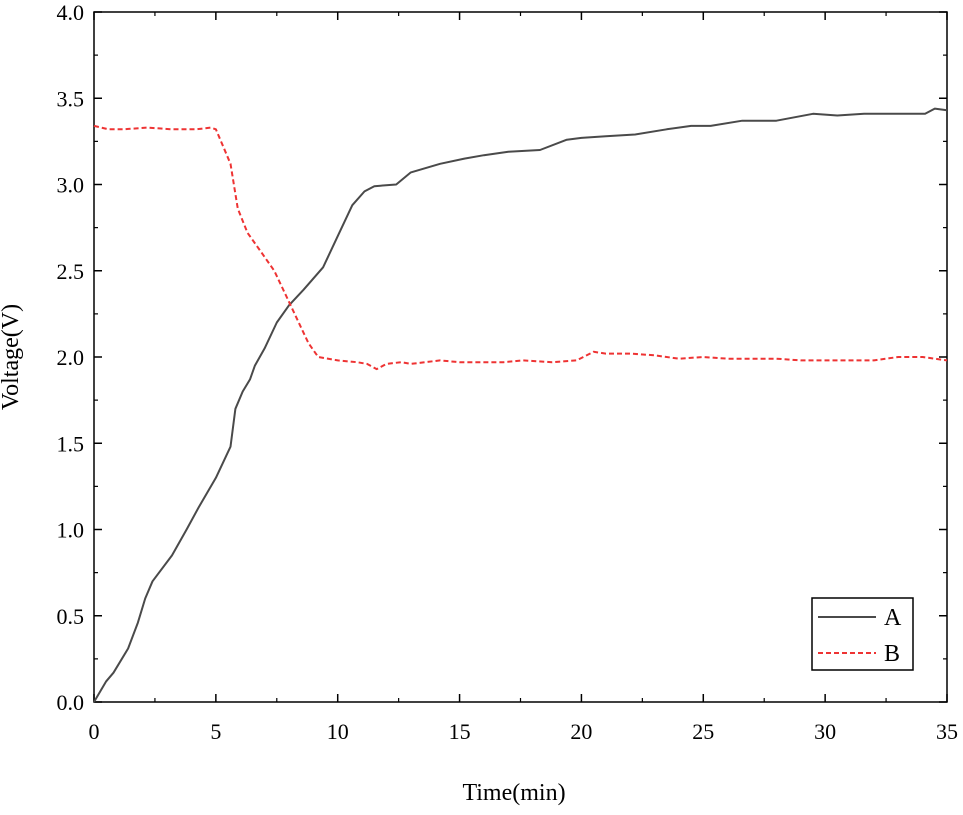 The height and width of the screenshot is (815, 963). What do you see at coordinates (71, 443) in the screenshot?
I see `y-tick-label: 1.5` at bounding box center [71, 443].